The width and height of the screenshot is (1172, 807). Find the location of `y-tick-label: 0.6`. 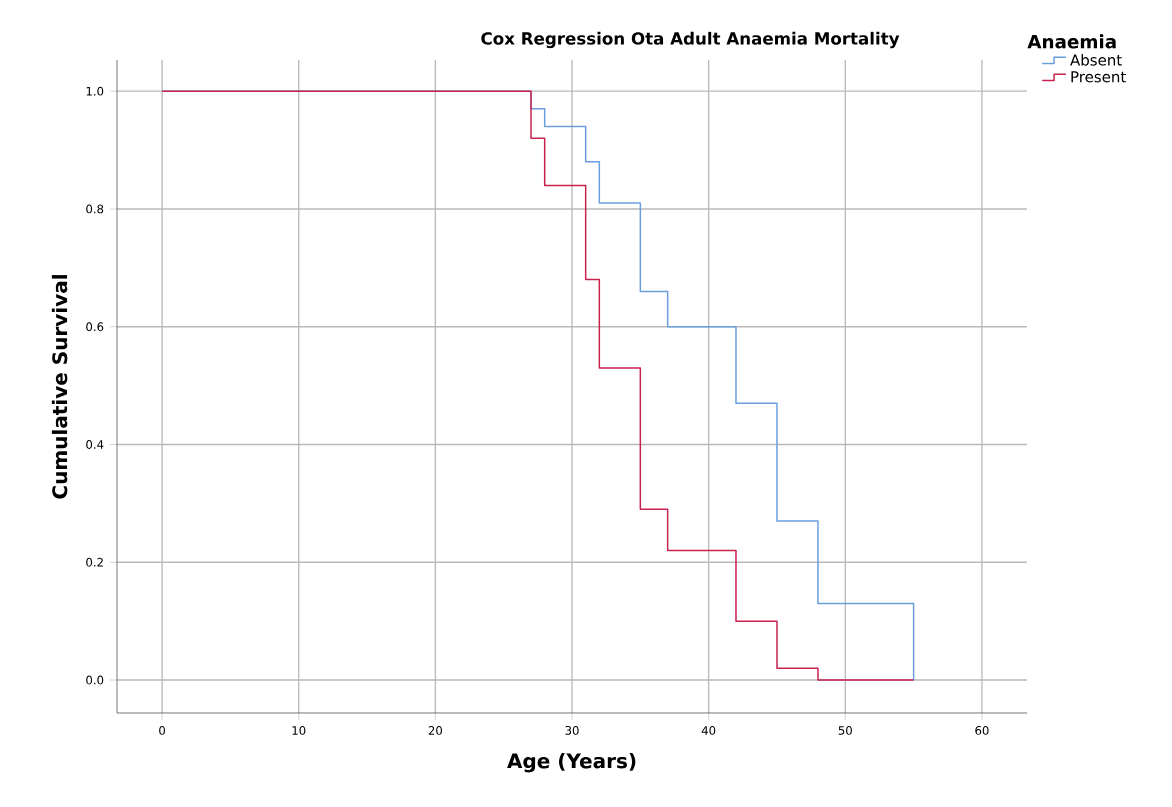

y-tick-label: 0.6 is located at coordinates (95, 327).